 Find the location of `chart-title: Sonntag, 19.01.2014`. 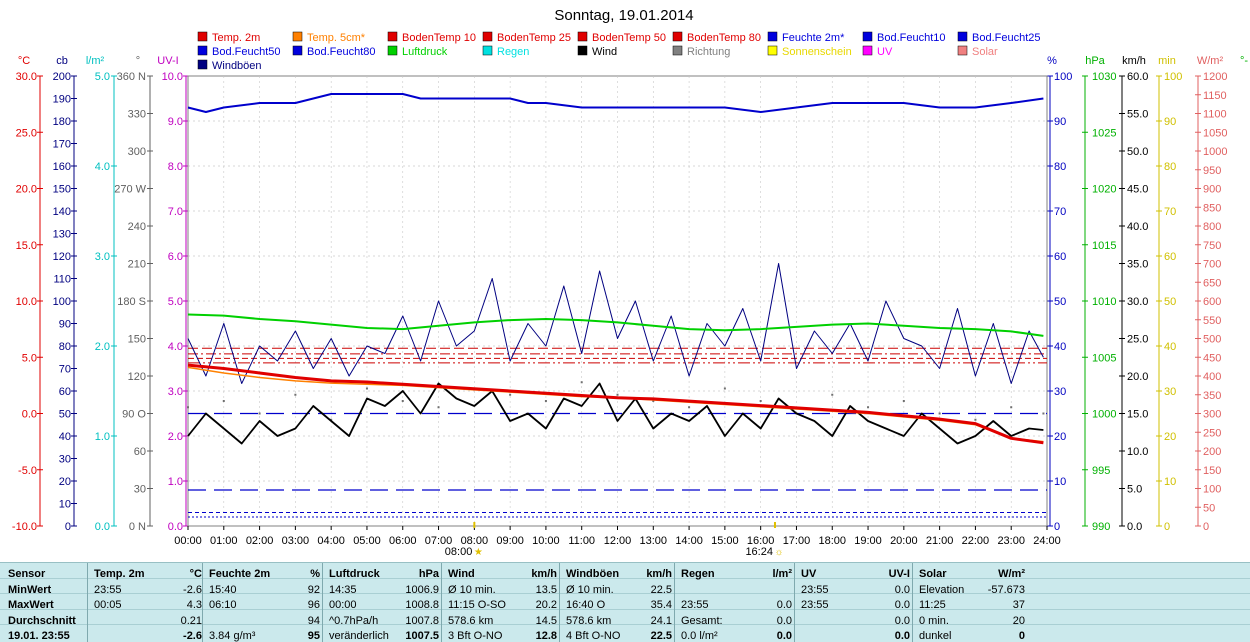

chart-title: Sonntag, 19.01.2014 is located at coordinates (623, 15).